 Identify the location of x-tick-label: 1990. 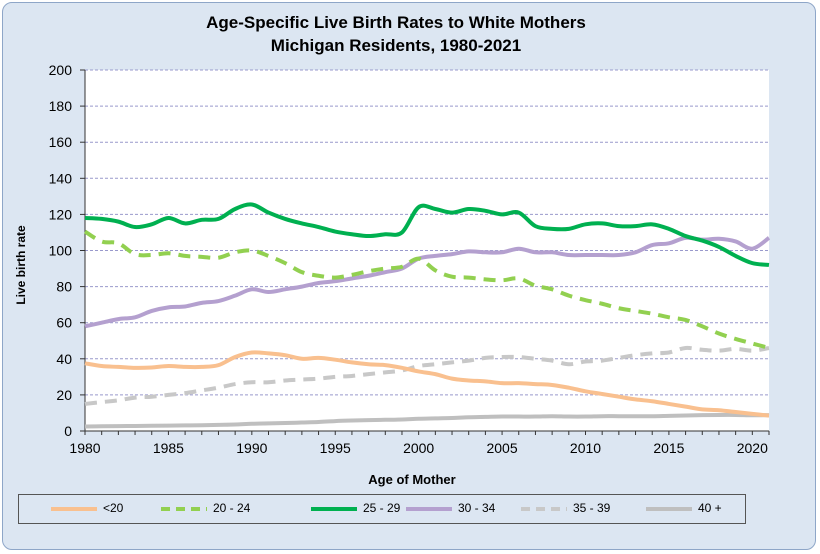
(251, 448).